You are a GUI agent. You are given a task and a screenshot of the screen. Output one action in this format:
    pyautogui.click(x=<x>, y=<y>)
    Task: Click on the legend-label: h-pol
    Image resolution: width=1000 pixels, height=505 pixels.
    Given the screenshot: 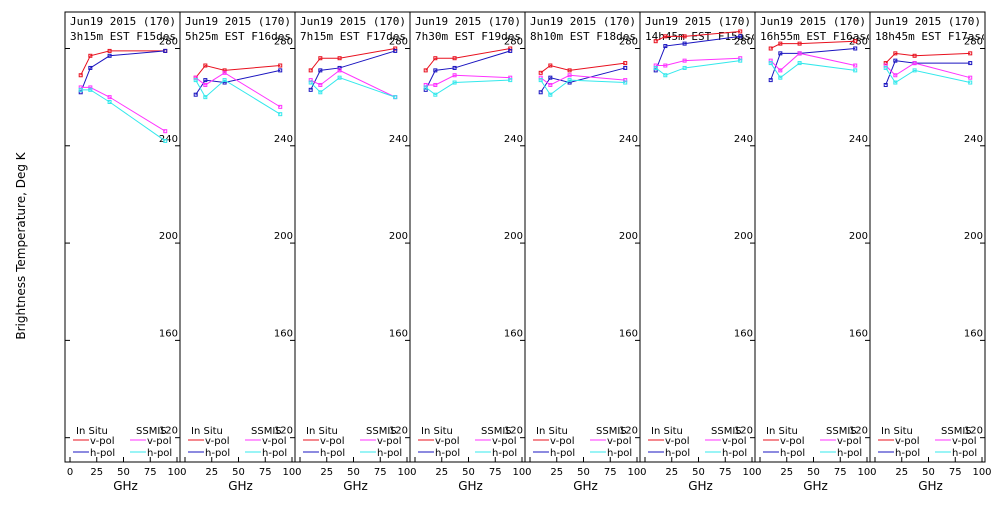 What is the action you would take?
    pyautogui.click(x=849, y=453)
    